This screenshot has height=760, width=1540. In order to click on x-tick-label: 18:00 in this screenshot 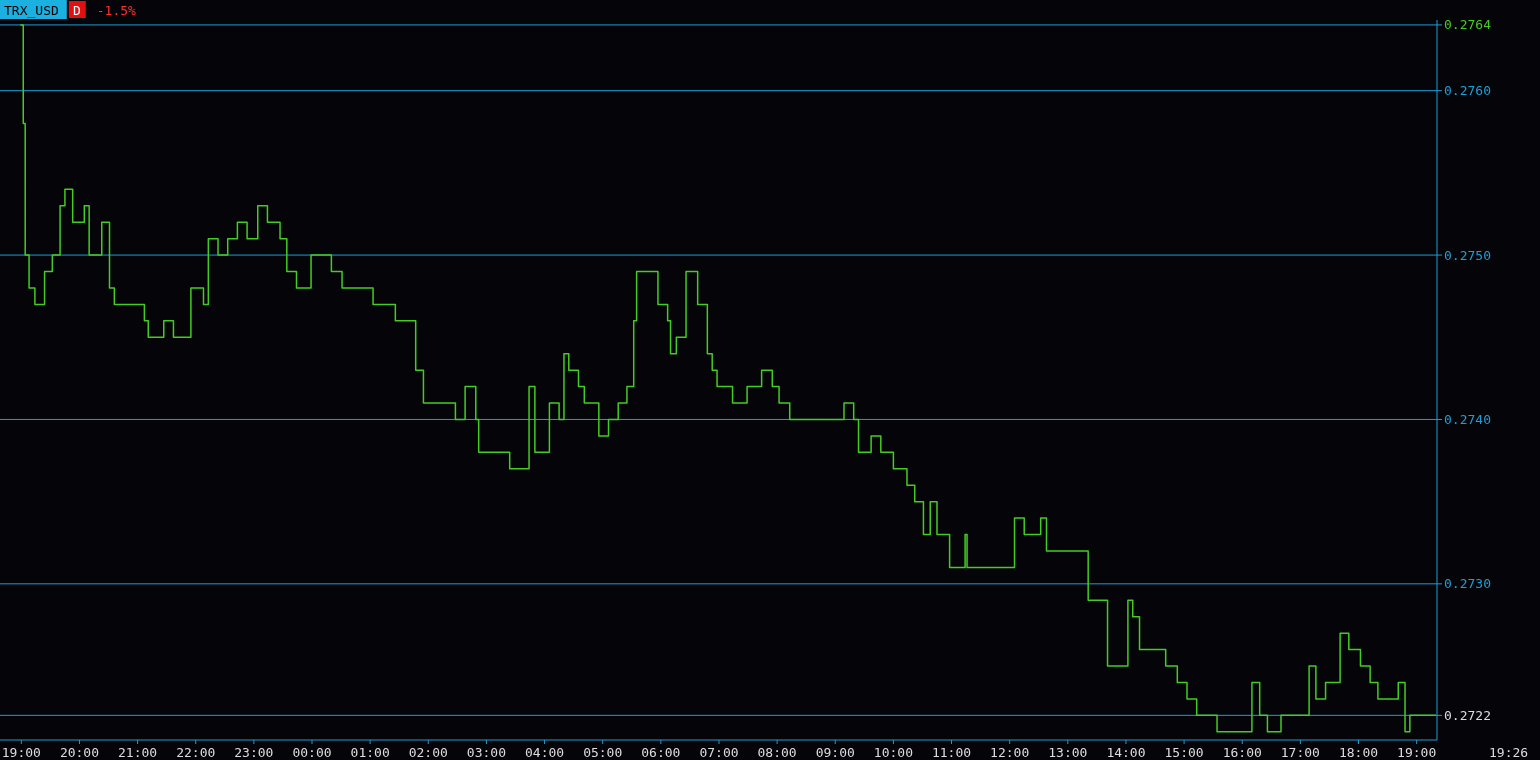, I will do `click(1358, 752)`.